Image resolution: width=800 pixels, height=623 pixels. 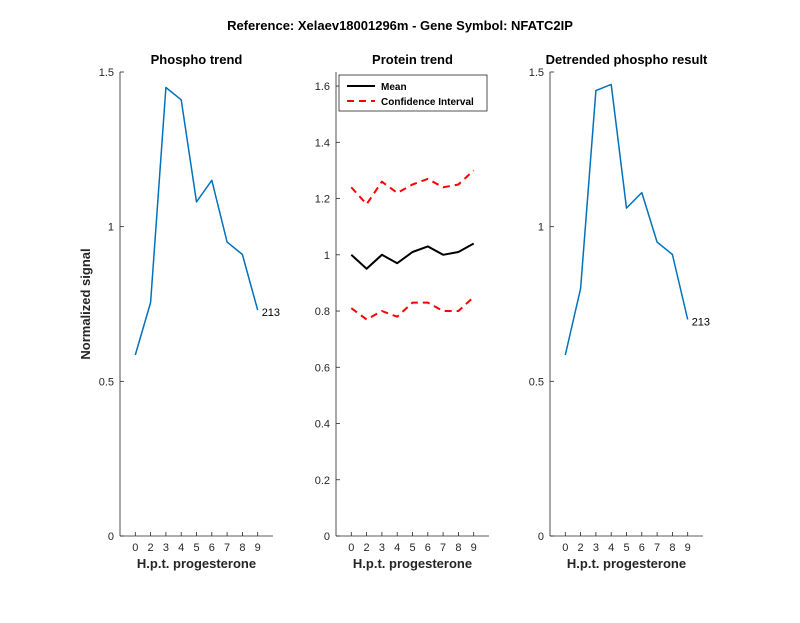 What do you see at coordinates (135, 548) in the screenshot?
I see `x-tick-label: 0` at bounding box center [135, 548].